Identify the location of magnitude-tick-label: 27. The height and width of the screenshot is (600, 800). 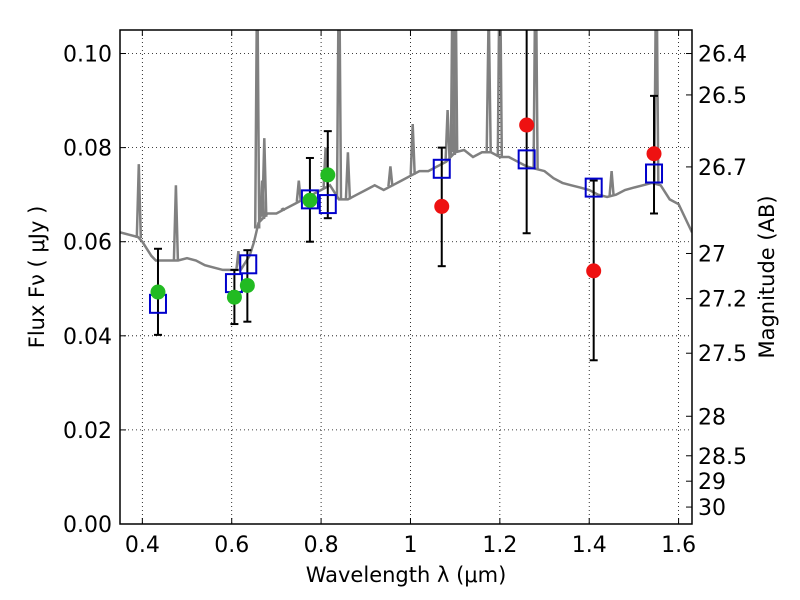
(712, 254).